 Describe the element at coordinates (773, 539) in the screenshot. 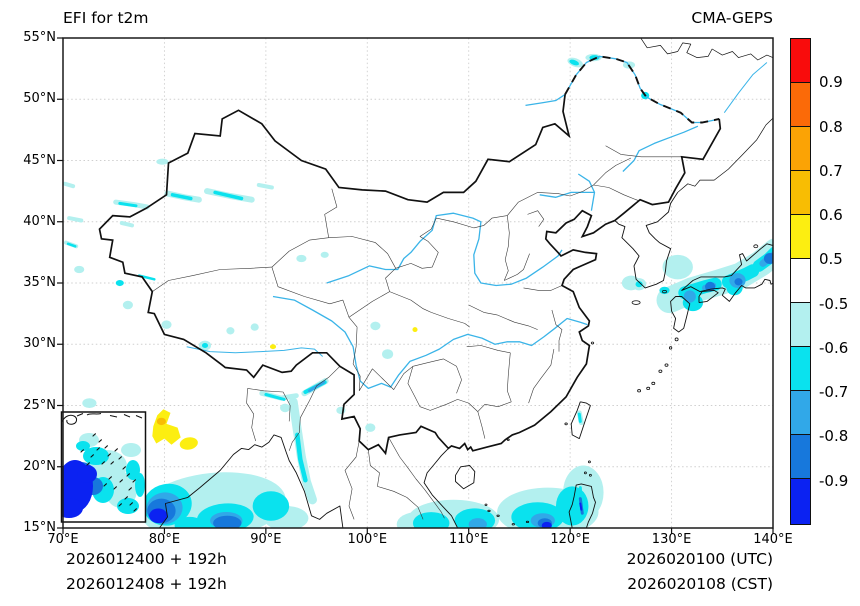

I see `x-tick-label: 140°E` at that location.